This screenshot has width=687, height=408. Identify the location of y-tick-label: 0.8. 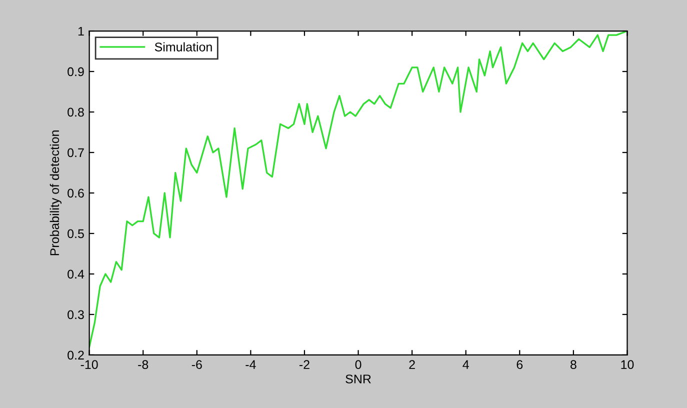
(76, 112).